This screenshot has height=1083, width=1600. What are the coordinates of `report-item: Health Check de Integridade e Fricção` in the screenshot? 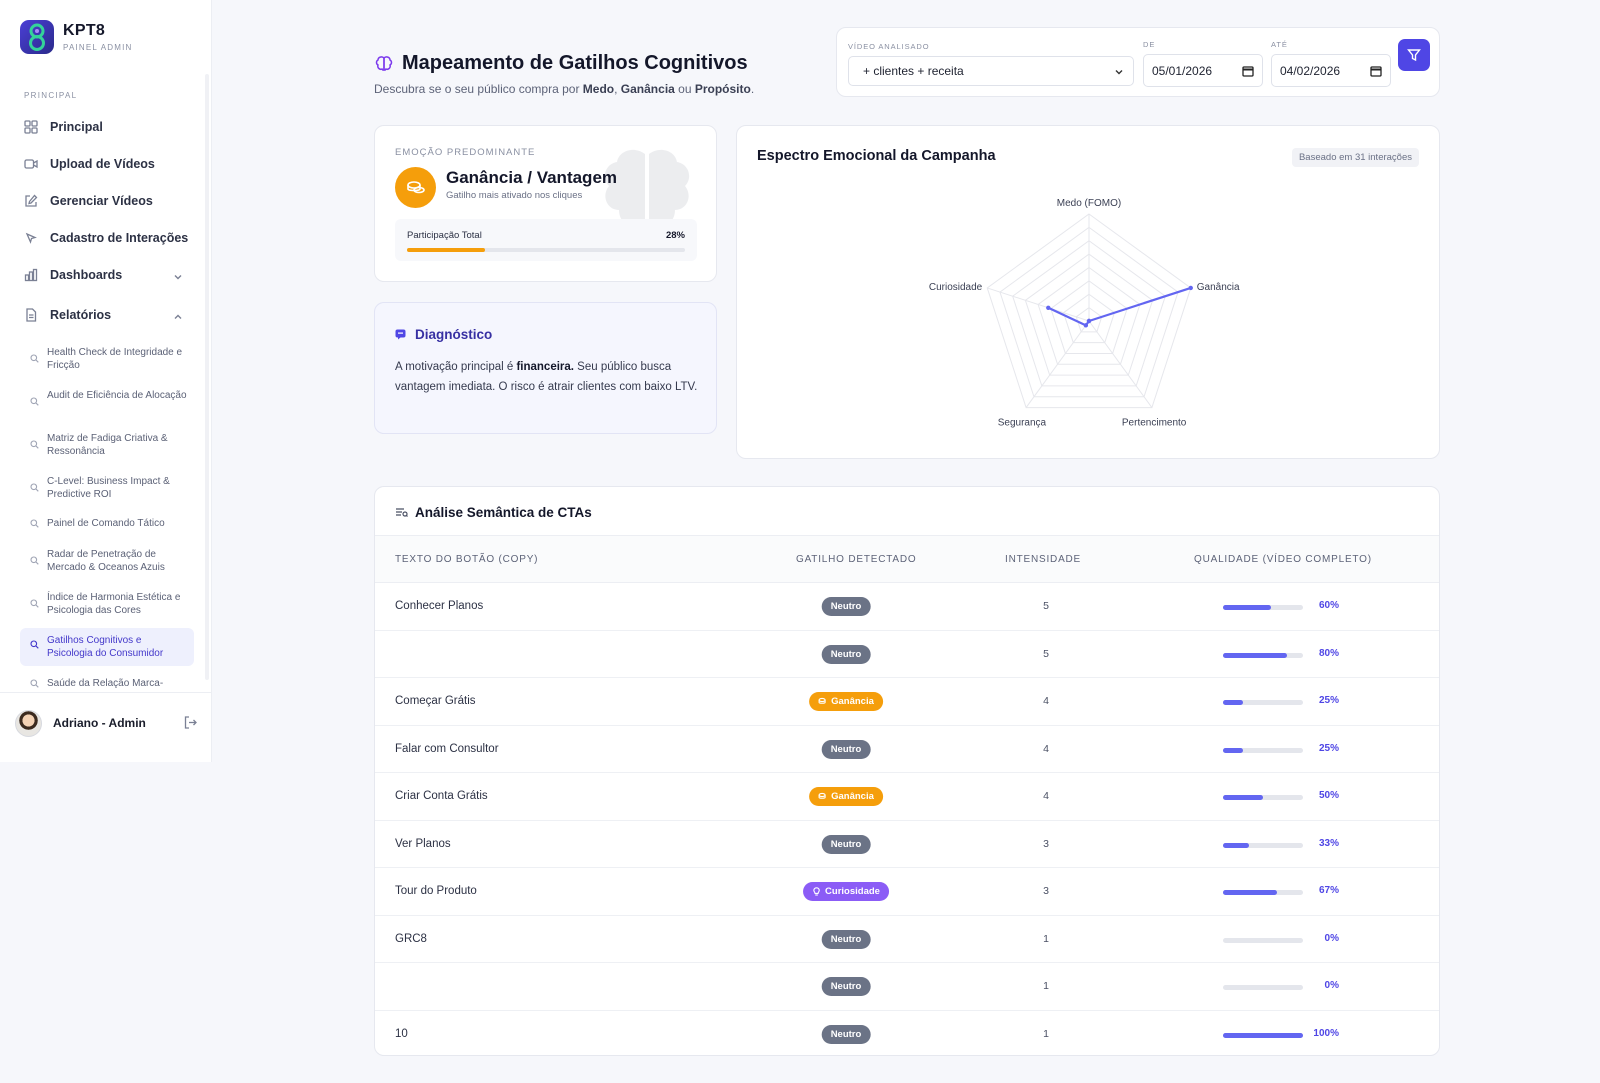 It's located at (110, 359).